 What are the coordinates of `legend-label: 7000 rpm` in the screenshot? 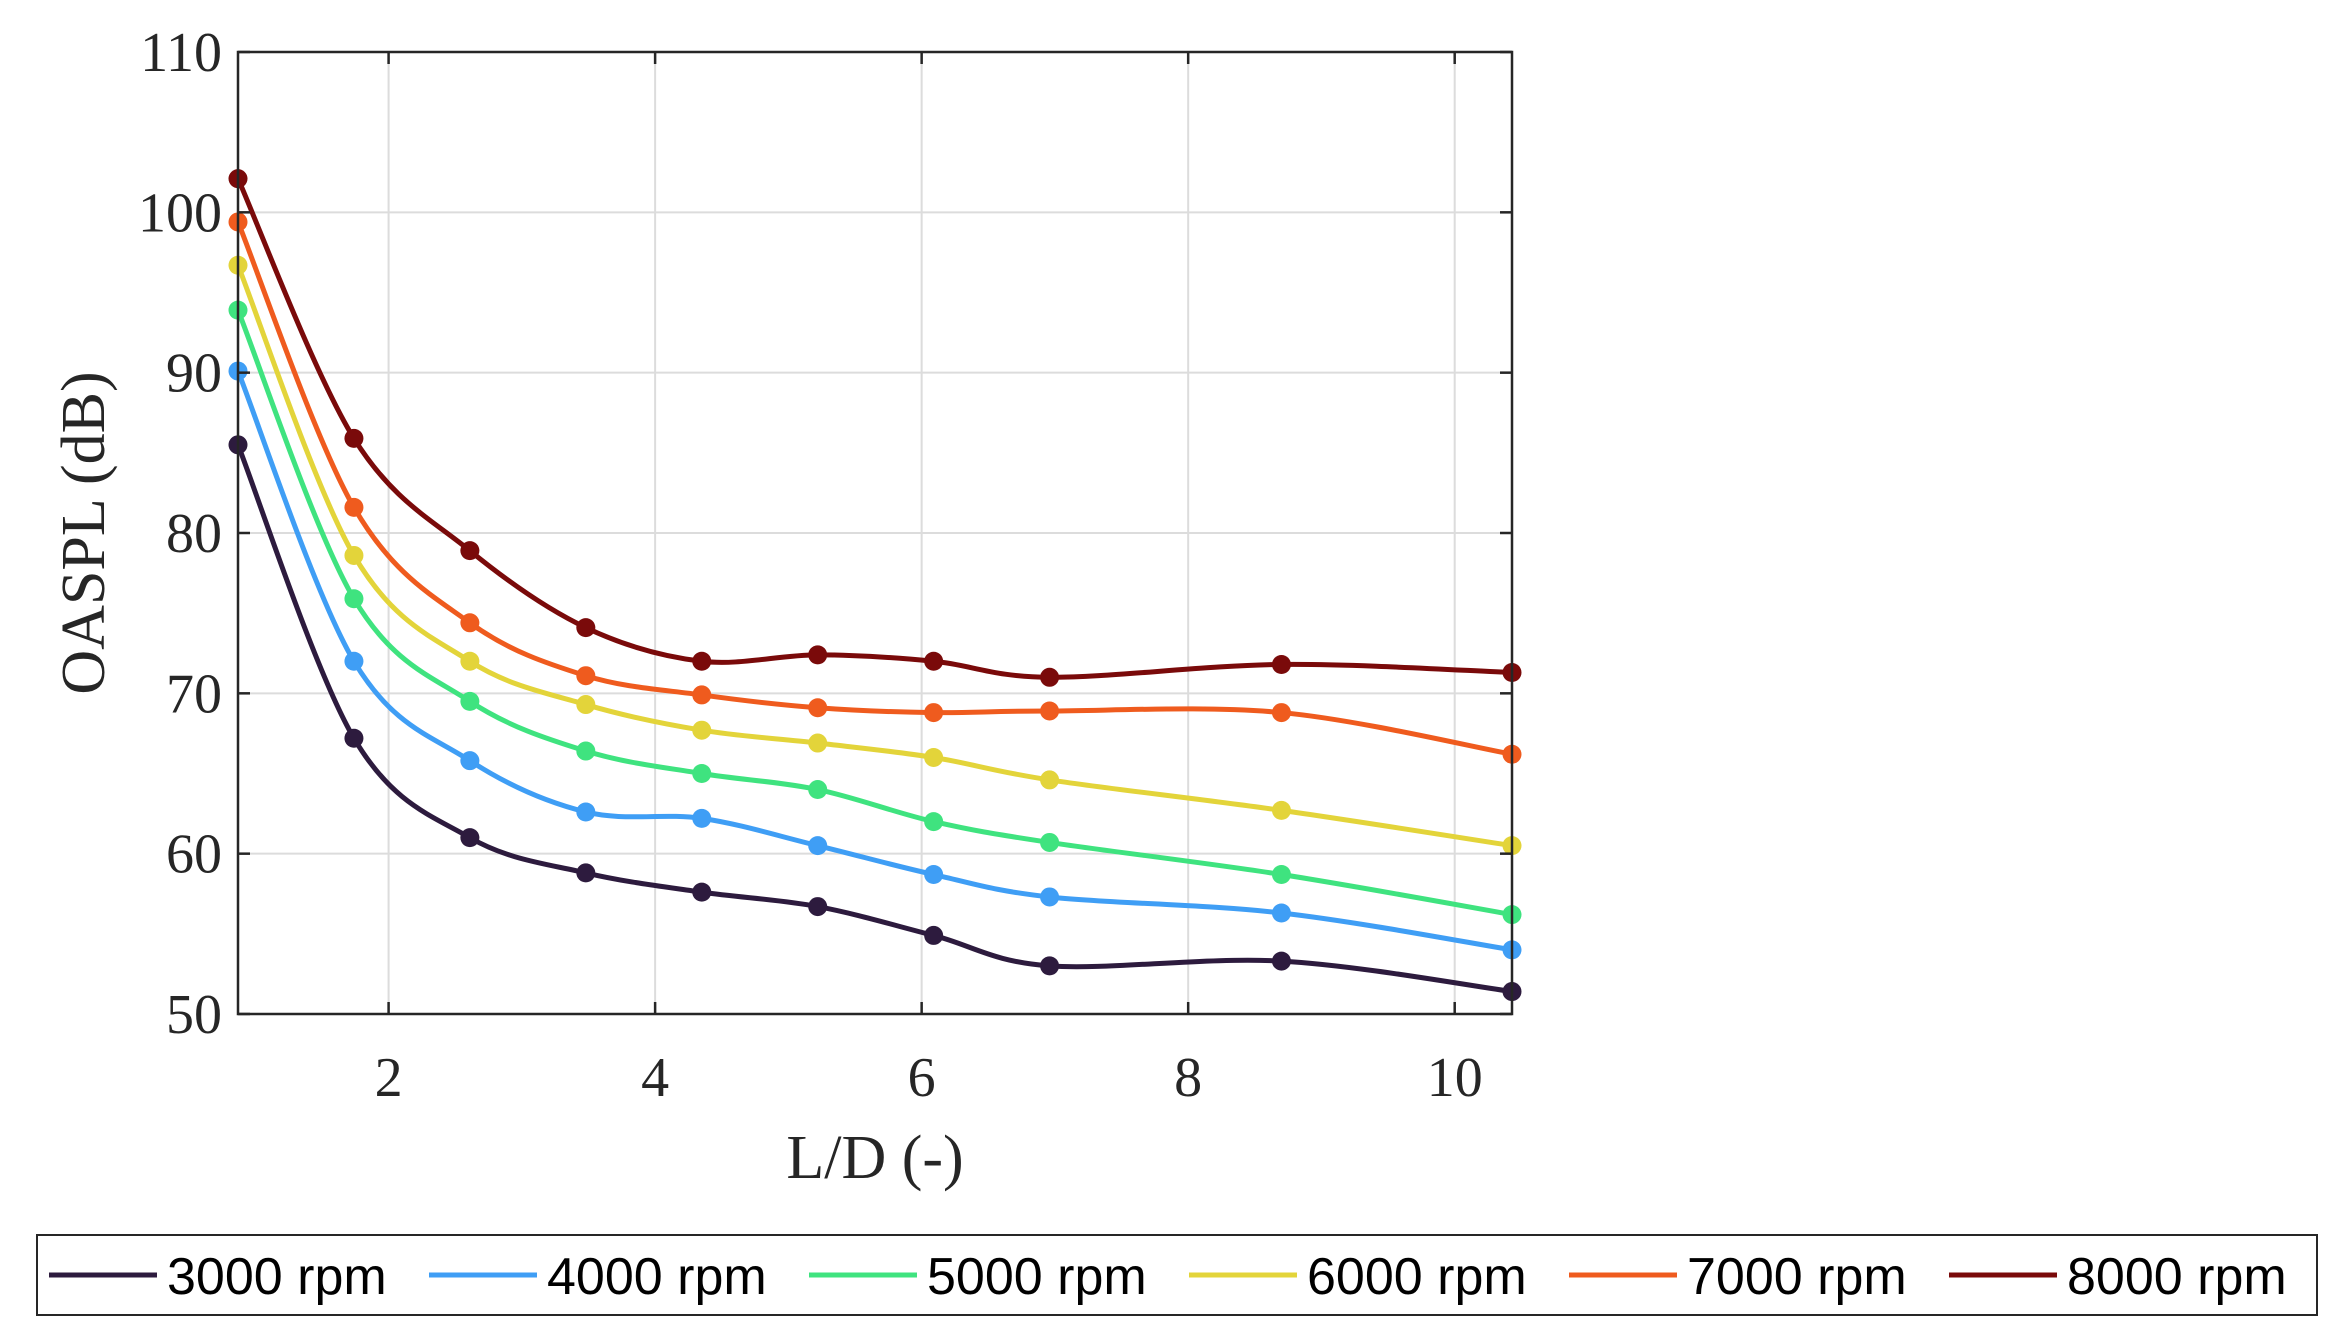 It's located at (1797, 1277).